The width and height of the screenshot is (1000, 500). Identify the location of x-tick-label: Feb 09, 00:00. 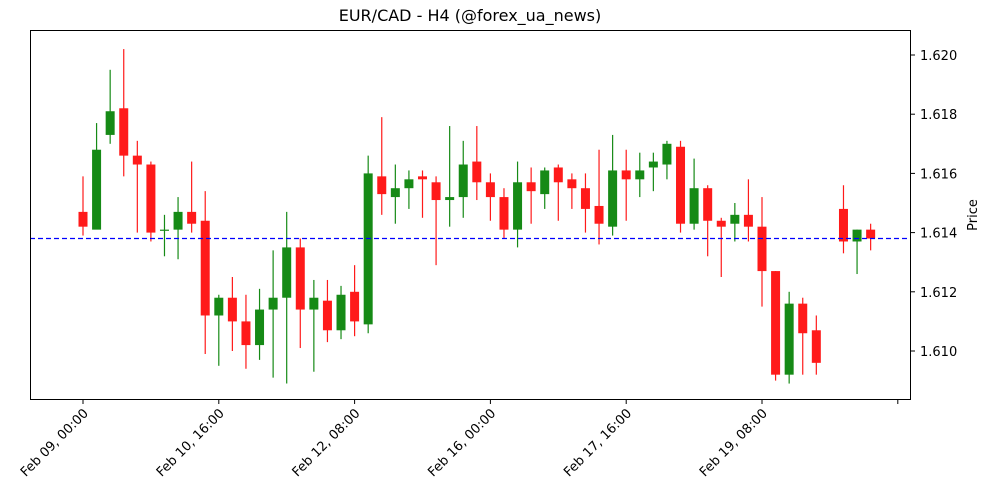
(55, 443).